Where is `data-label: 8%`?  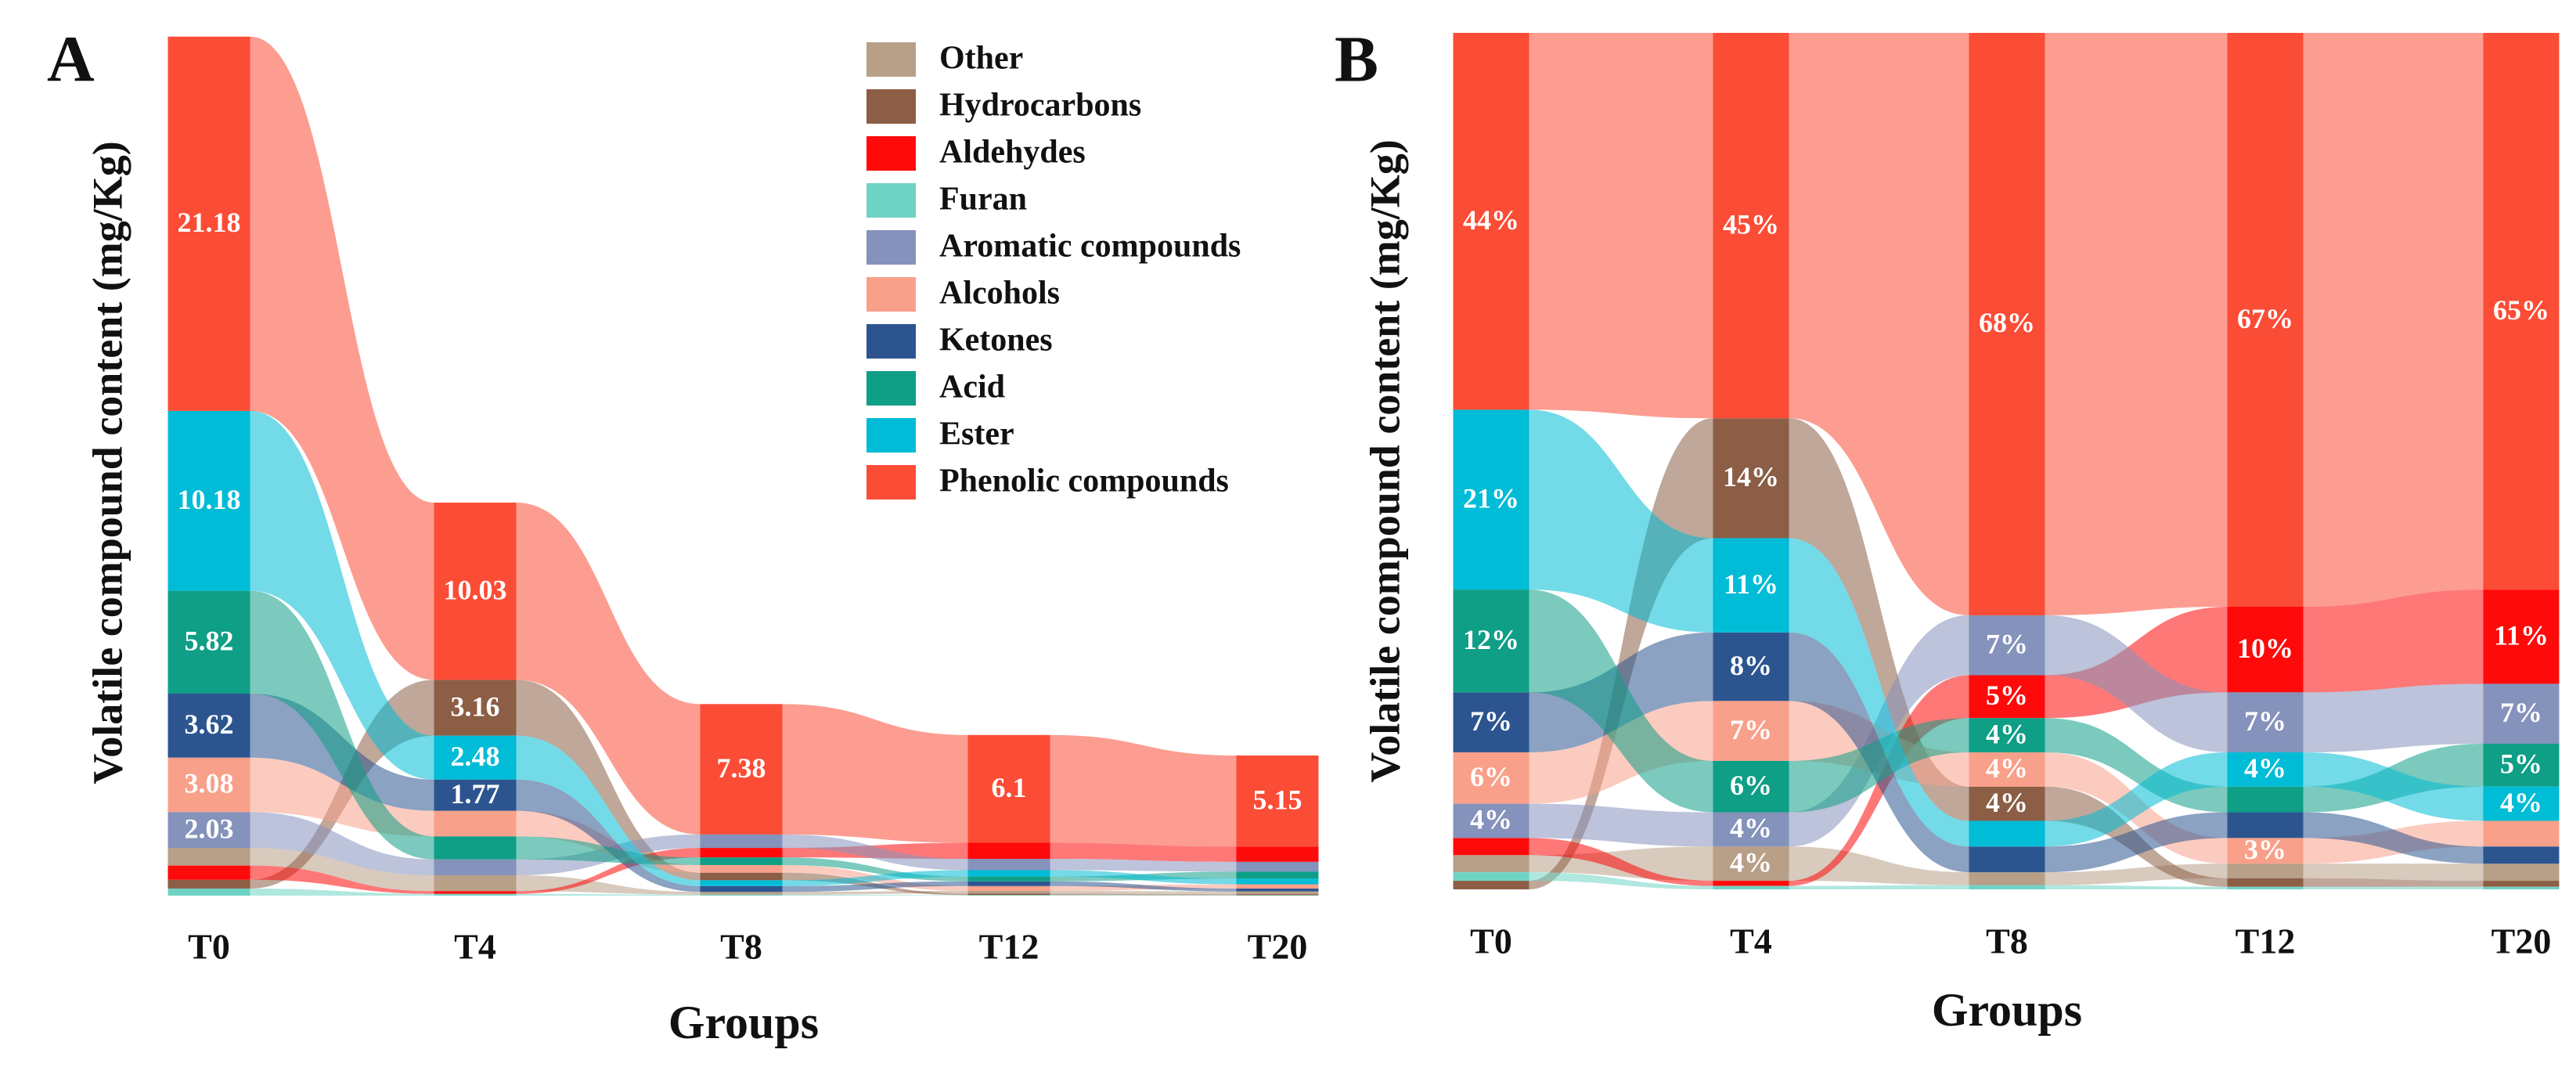 data-label: 8% is located at coordinates (1751, 665).